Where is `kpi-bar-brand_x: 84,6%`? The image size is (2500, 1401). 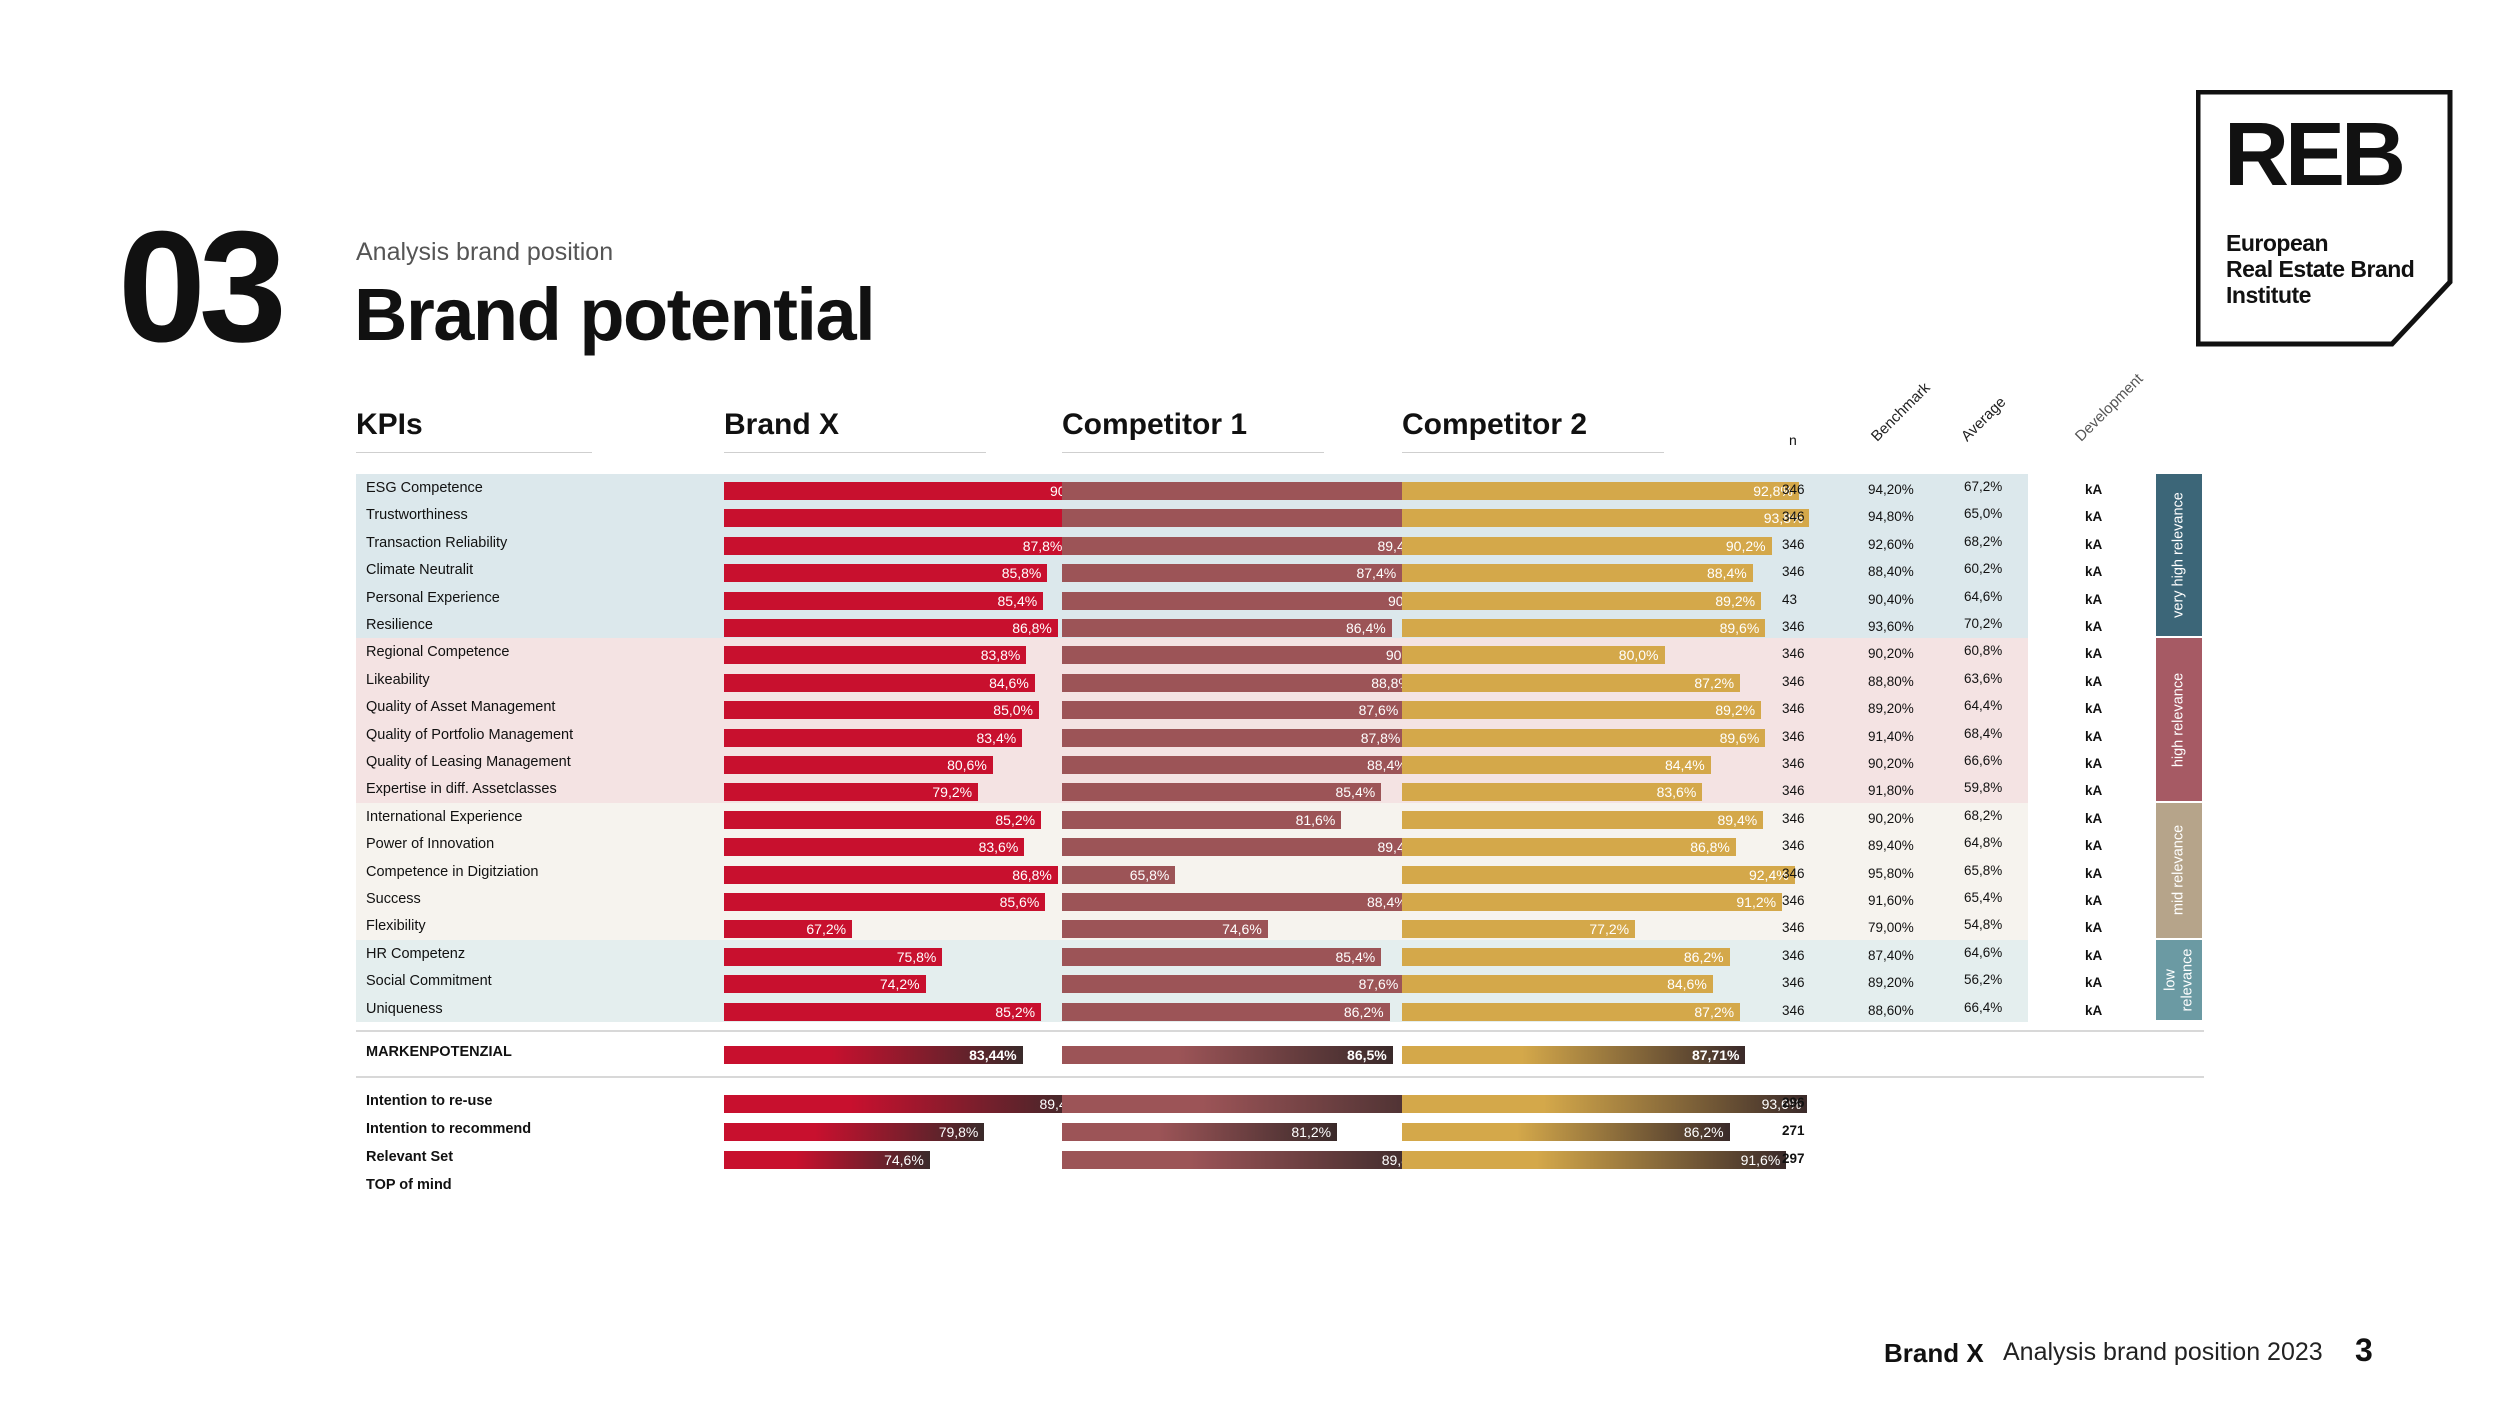 kpi-bar-brand_x: 84,6% is located at coordinates (879, 682).